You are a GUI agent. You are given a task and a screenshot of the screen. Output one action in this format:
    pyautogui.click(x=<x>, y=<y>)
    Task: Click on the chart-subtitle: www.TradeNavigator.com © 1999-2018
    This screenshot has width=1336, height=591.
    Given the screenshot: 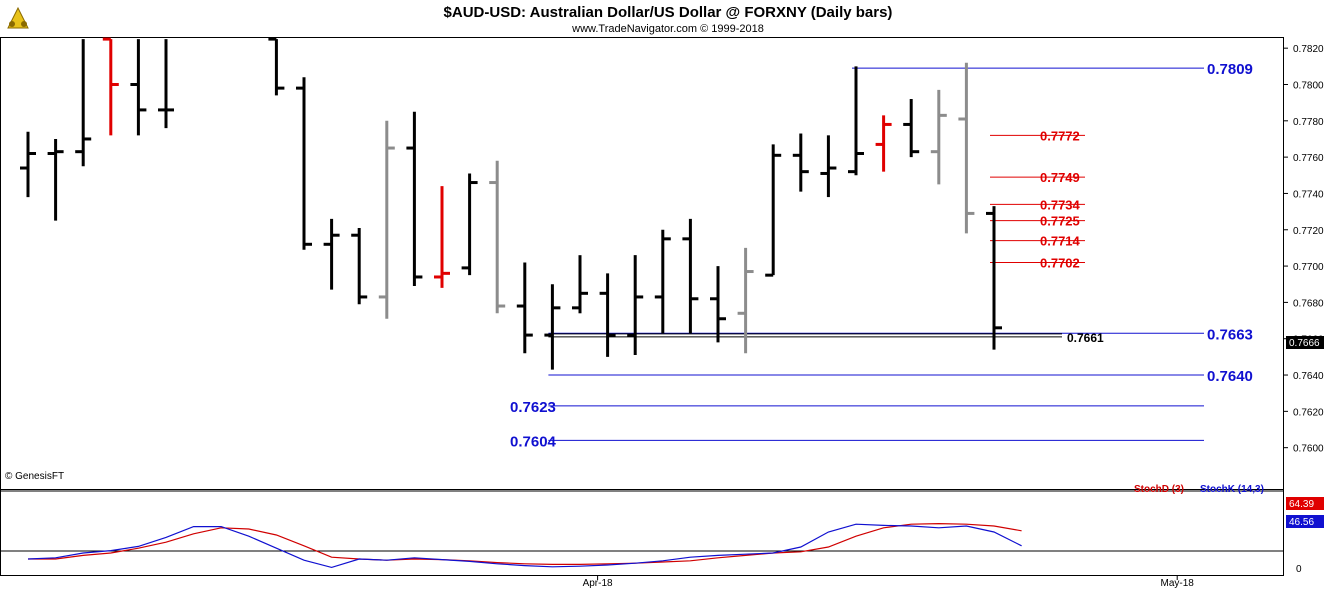 What is the action you would take?
    pyautogui.click(x=667, y=29)
    